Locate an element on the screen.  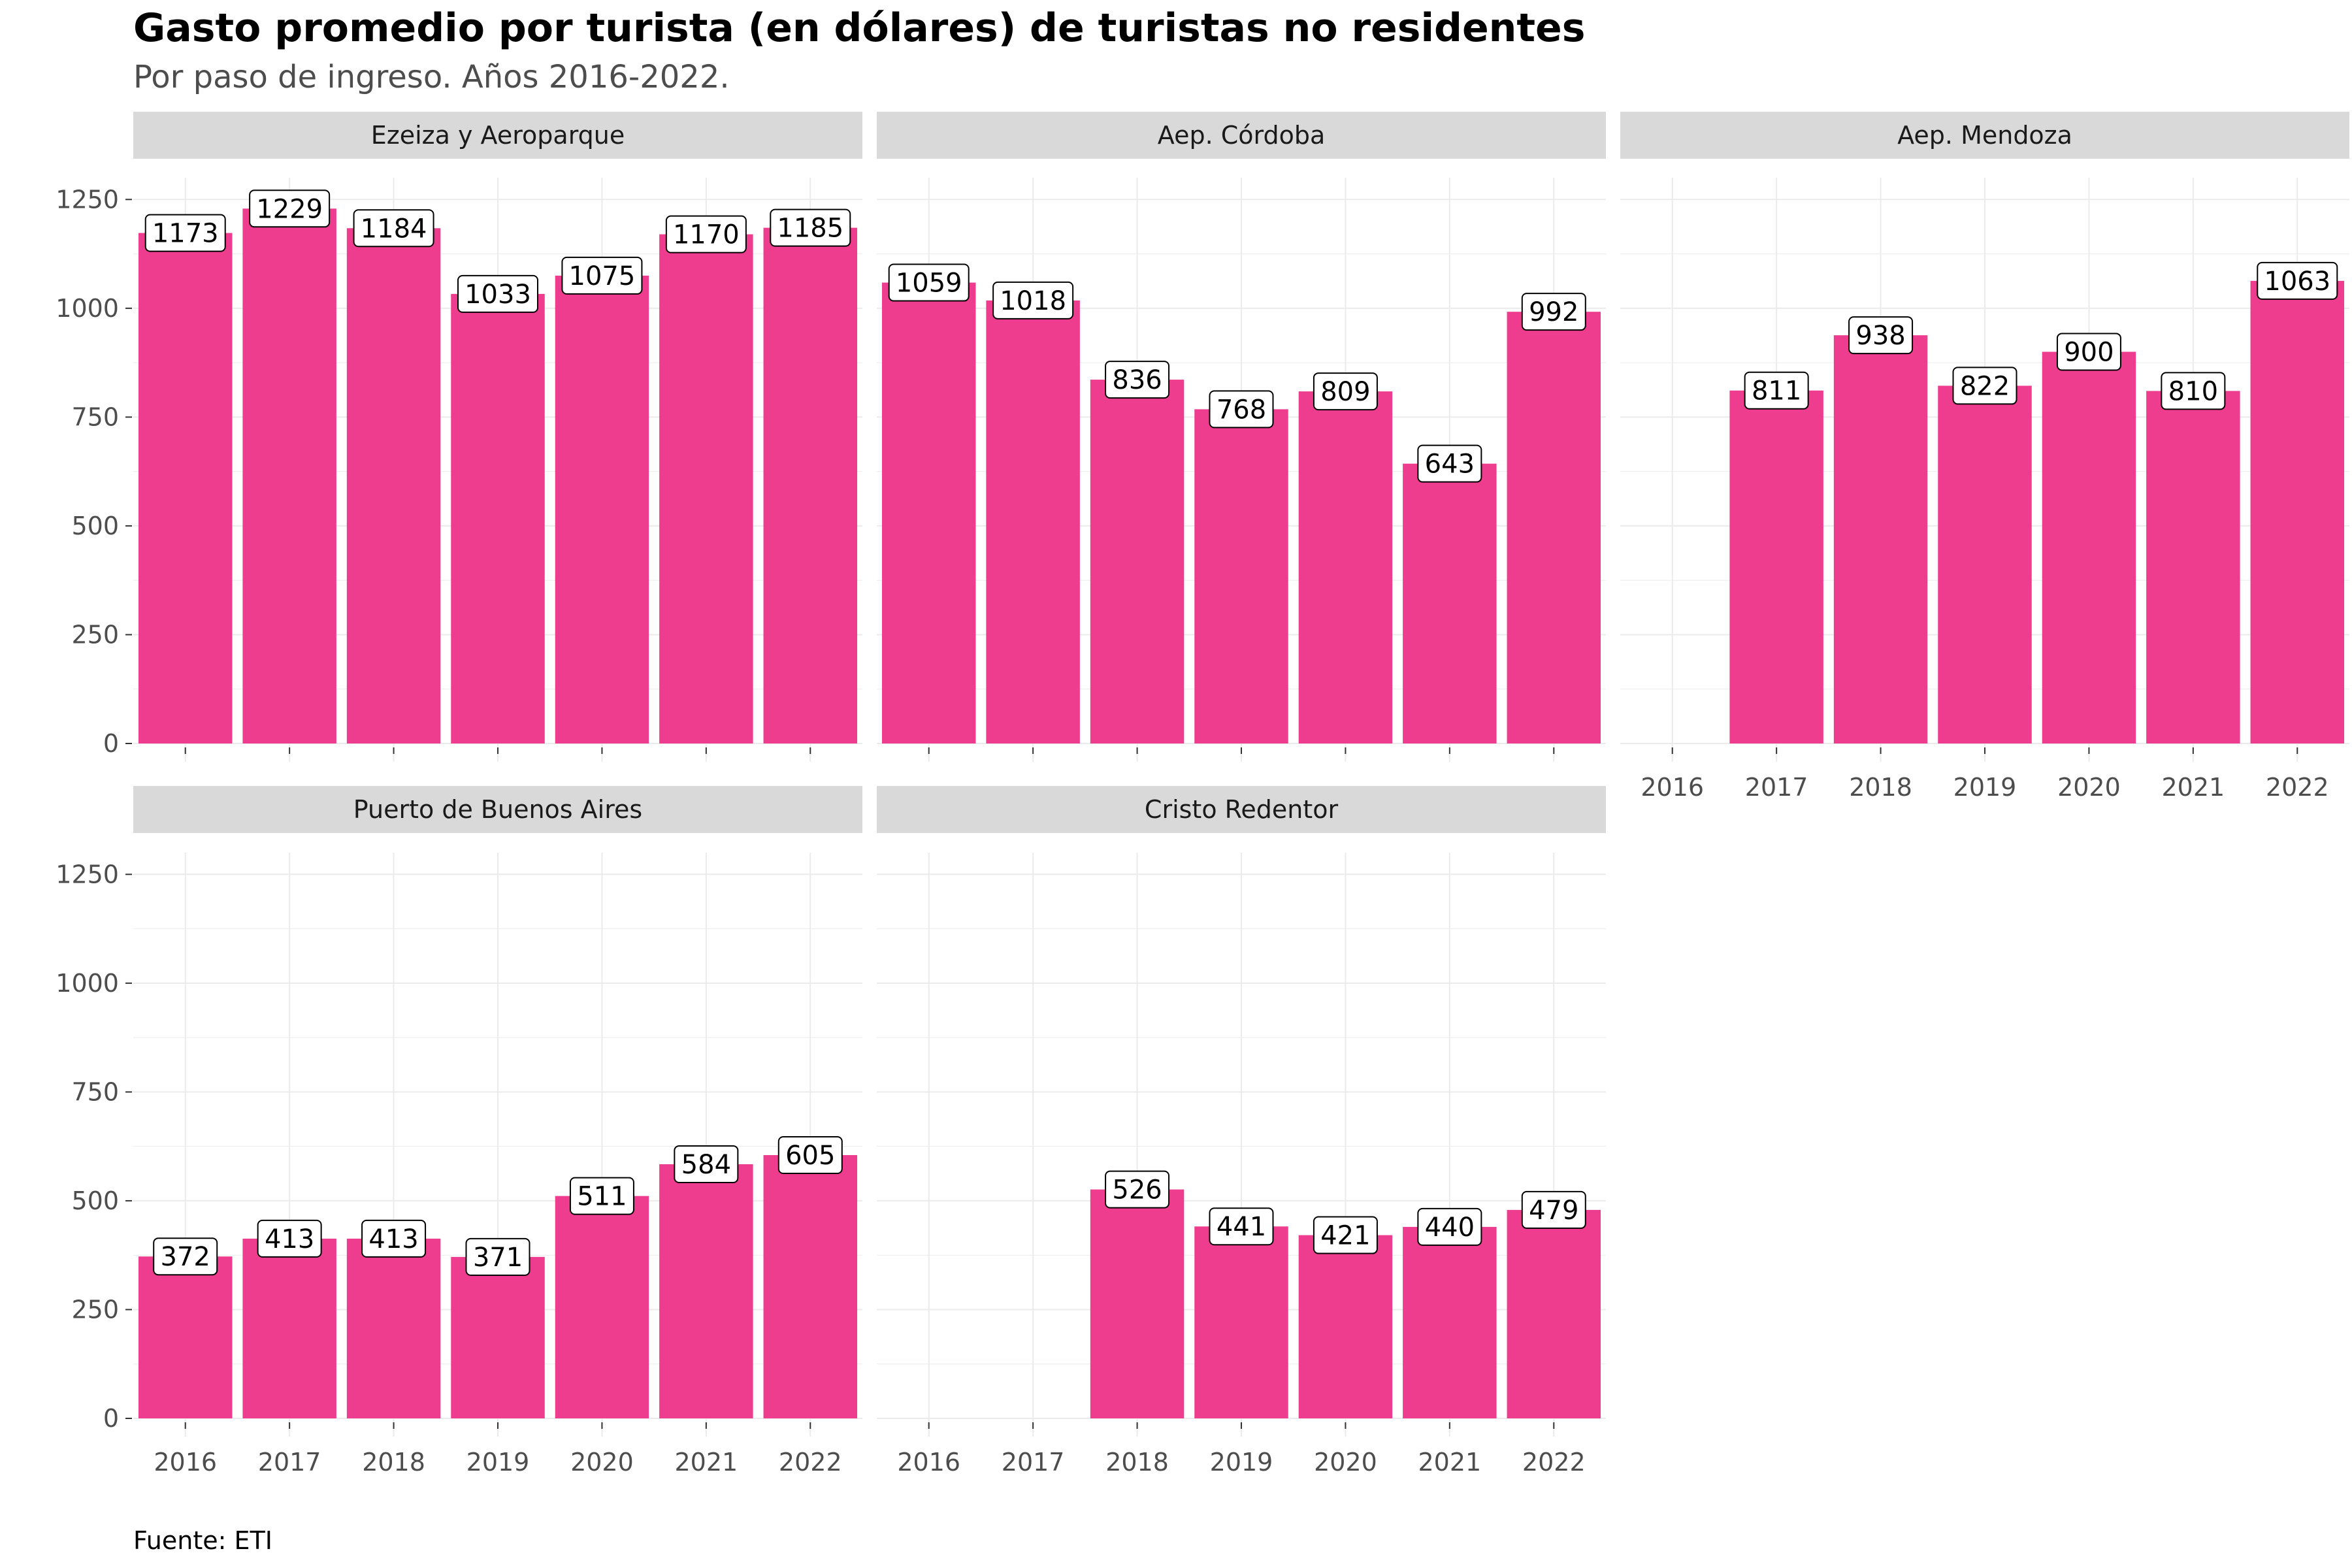
data-label: 1229 is located at coordinates (289, 209).